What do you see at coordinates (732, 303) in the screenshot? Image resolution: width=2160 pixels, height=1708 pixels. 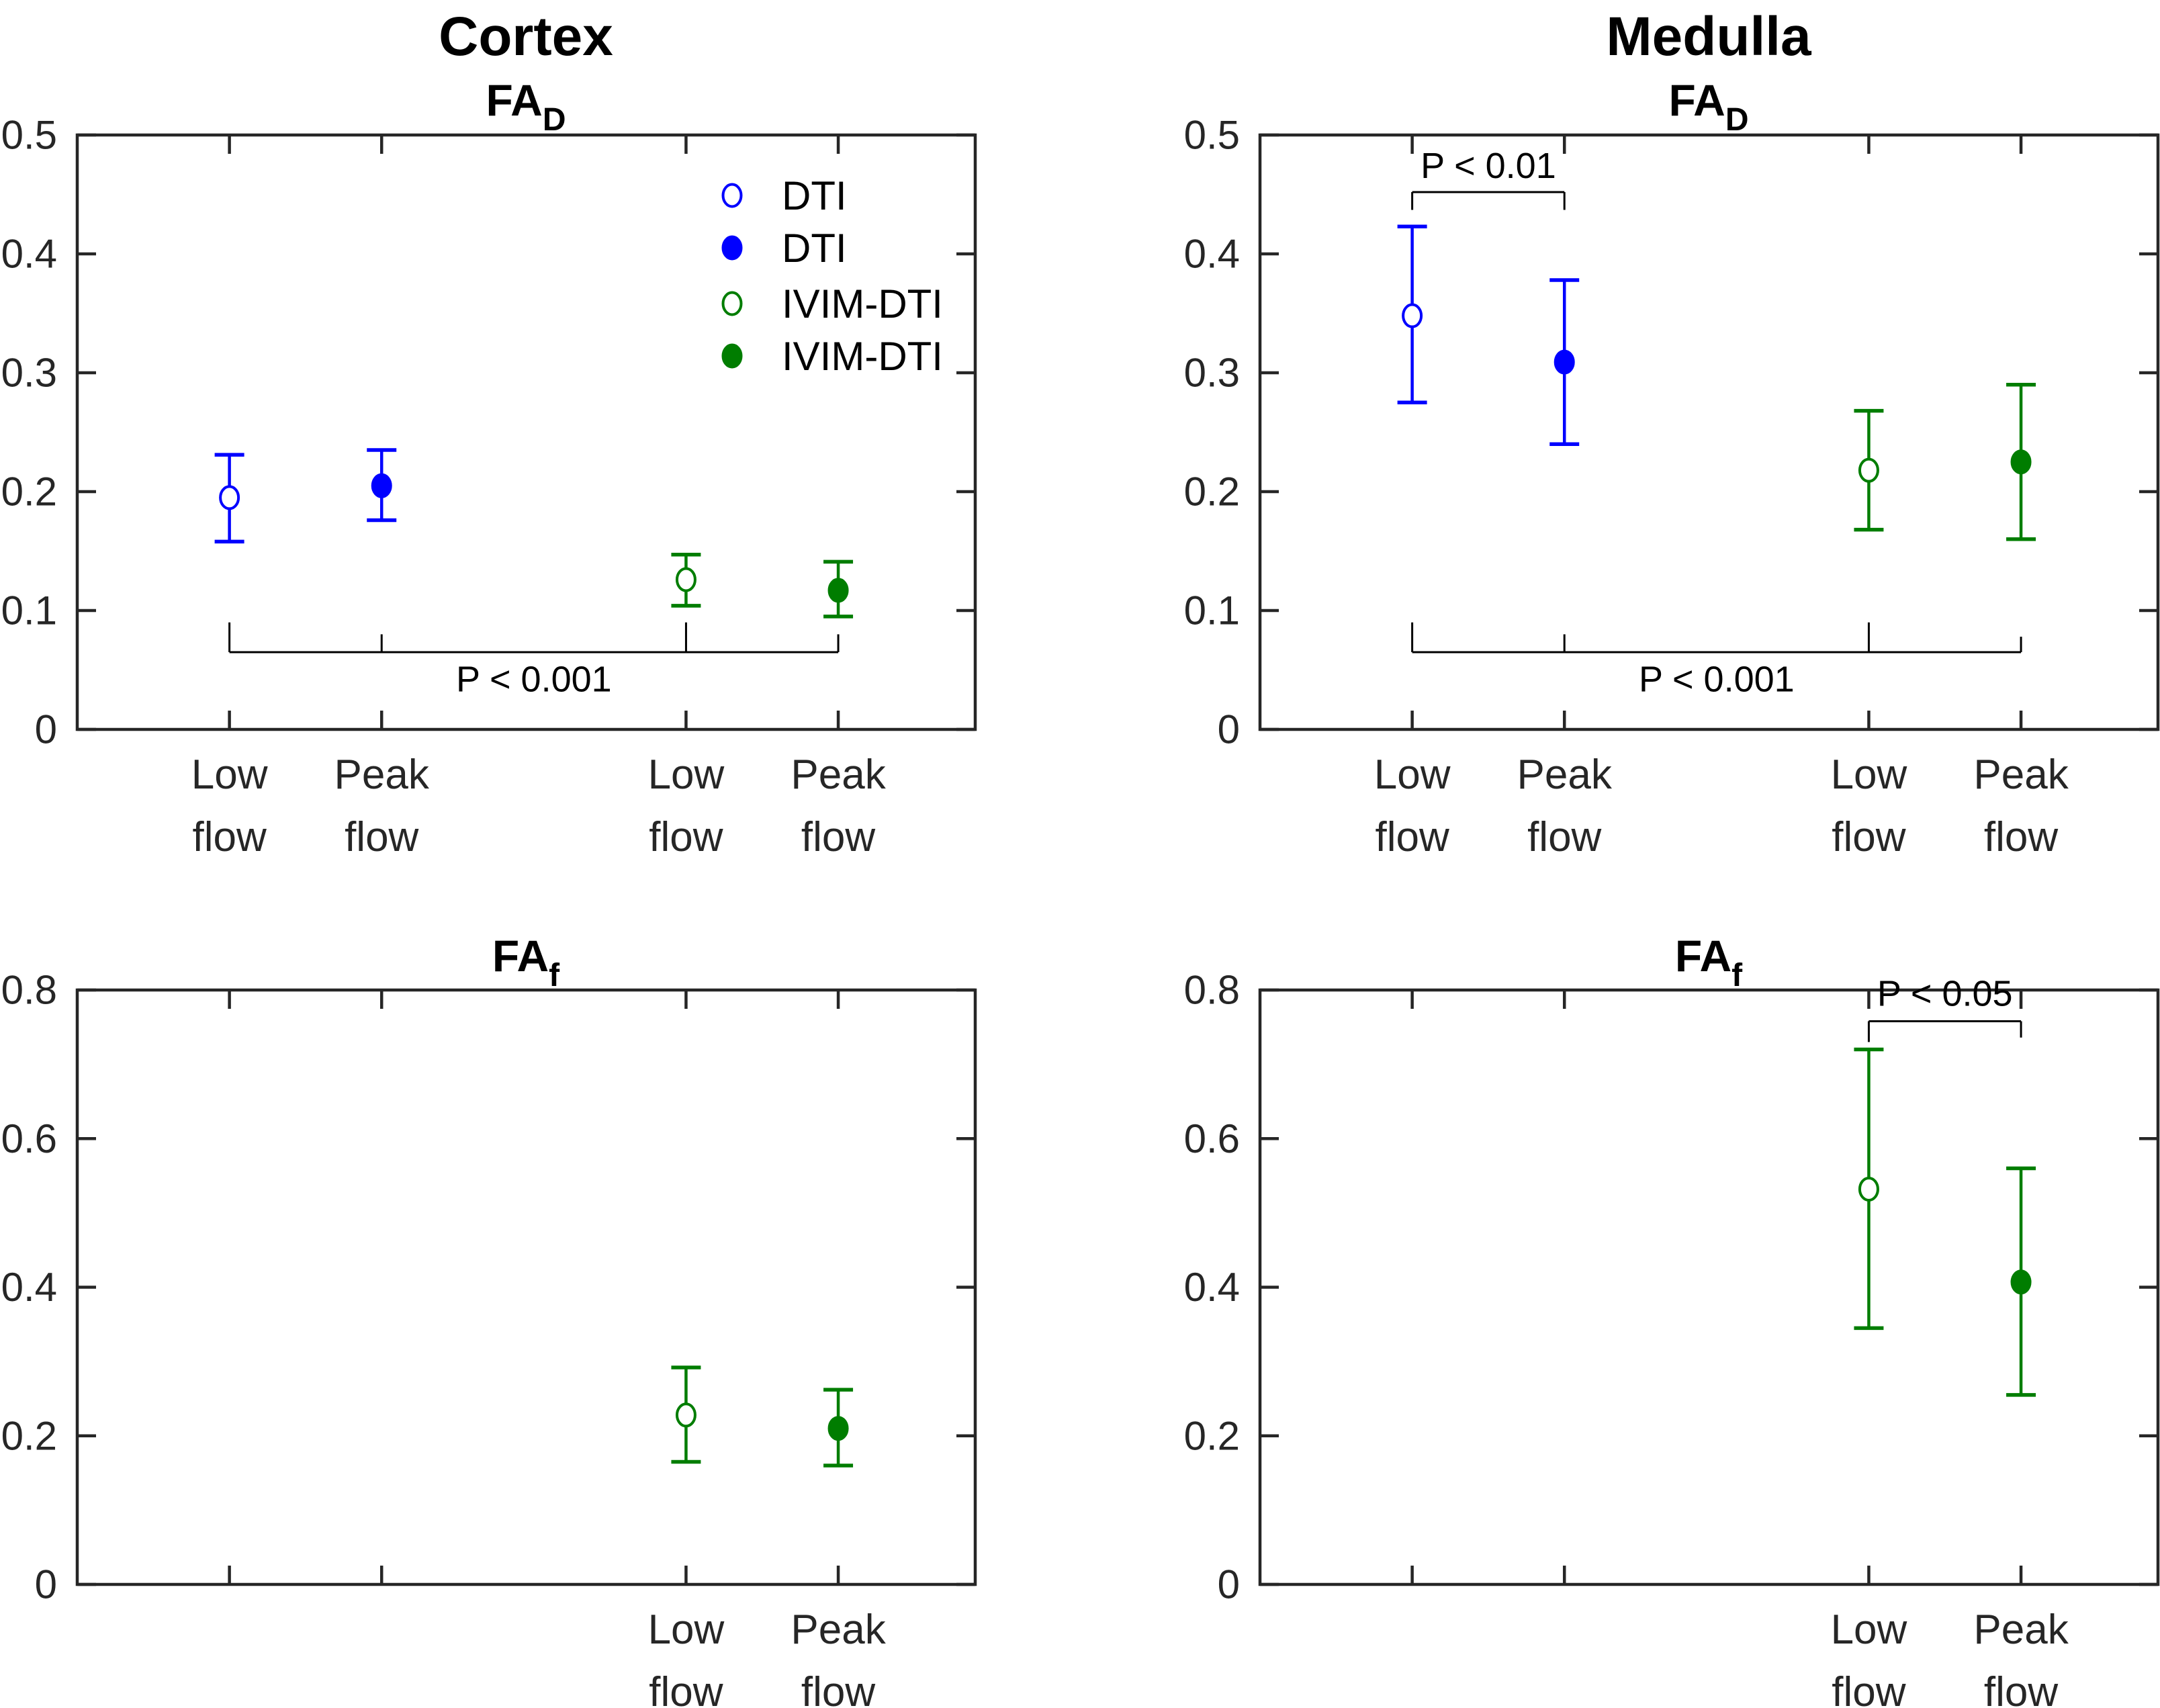 I see `legend-marker-open-green` at bounding box center [732, 303].